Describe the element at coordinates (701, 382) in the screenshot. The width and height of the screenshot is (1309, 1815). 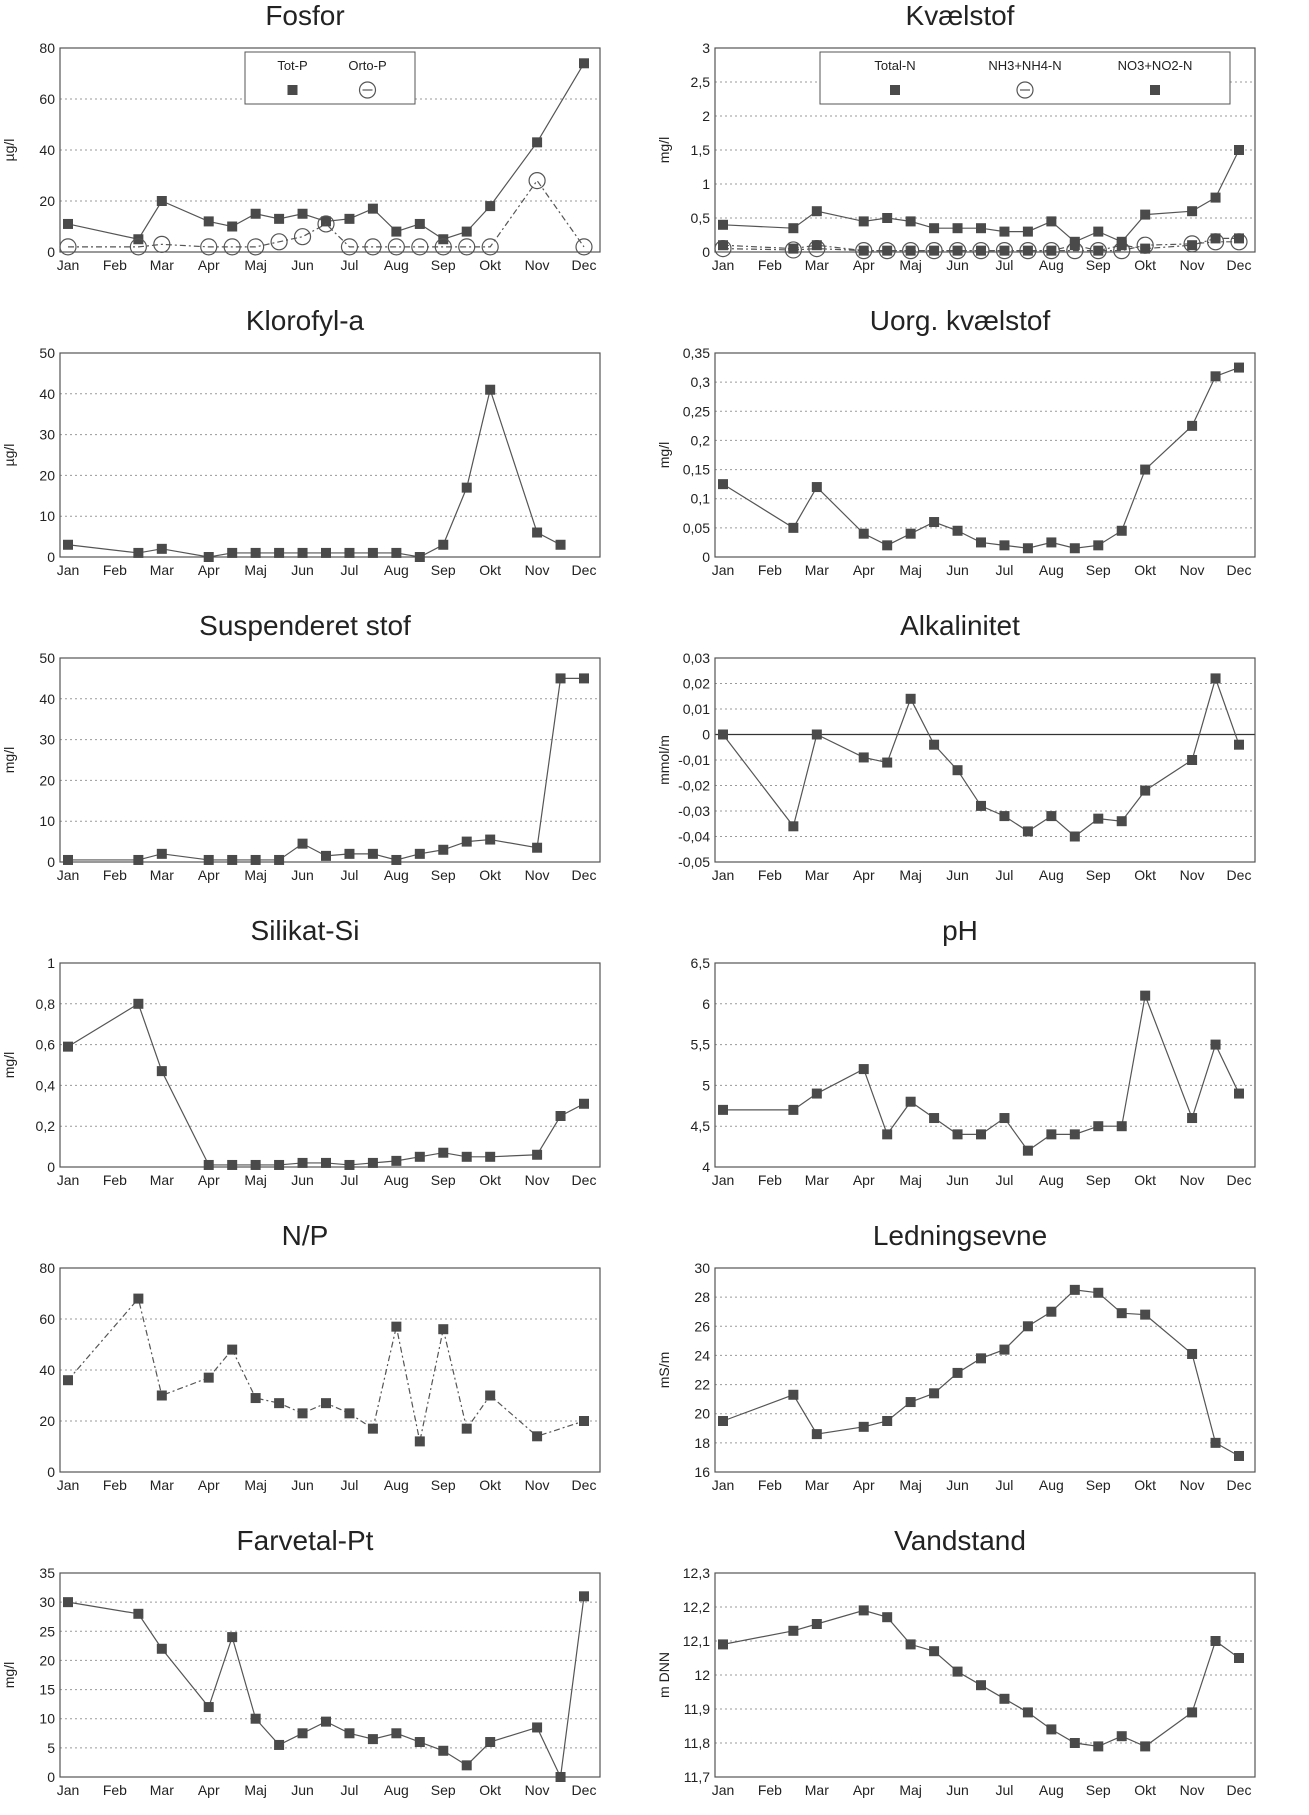
I see `y-tick-label: 0,3` at that location.